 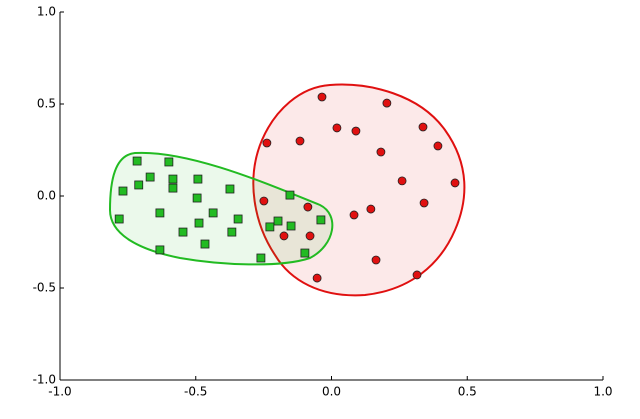 What do you see at coordinates (44, 380) in the screenshot?
I see `y-tick-label: -1.0` at bounding box center [44, 380].